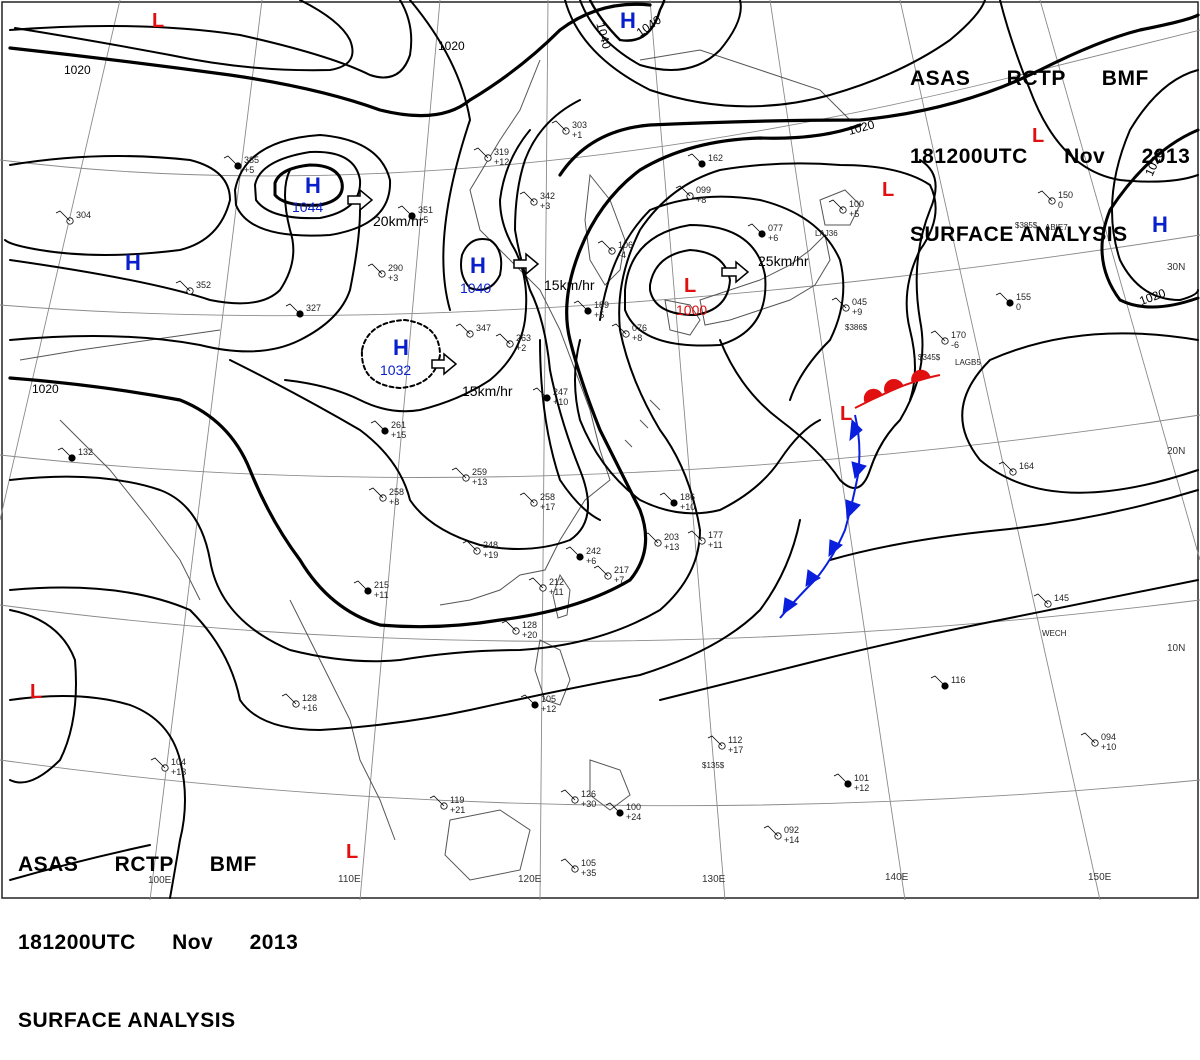  I want to click on station-pressure: 259, so click(479, 472).